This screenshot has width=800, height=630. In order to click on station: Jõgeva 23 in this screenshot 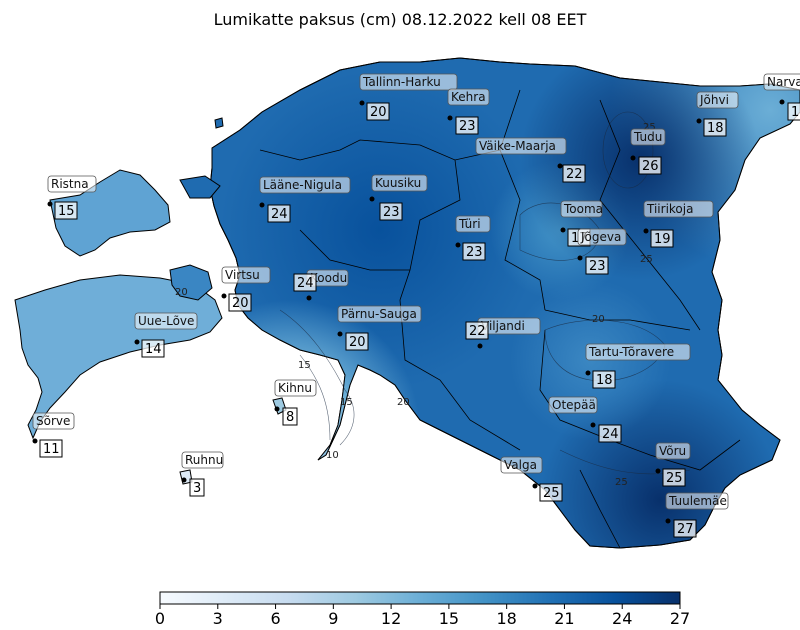, I will do `click(602, 251)`.